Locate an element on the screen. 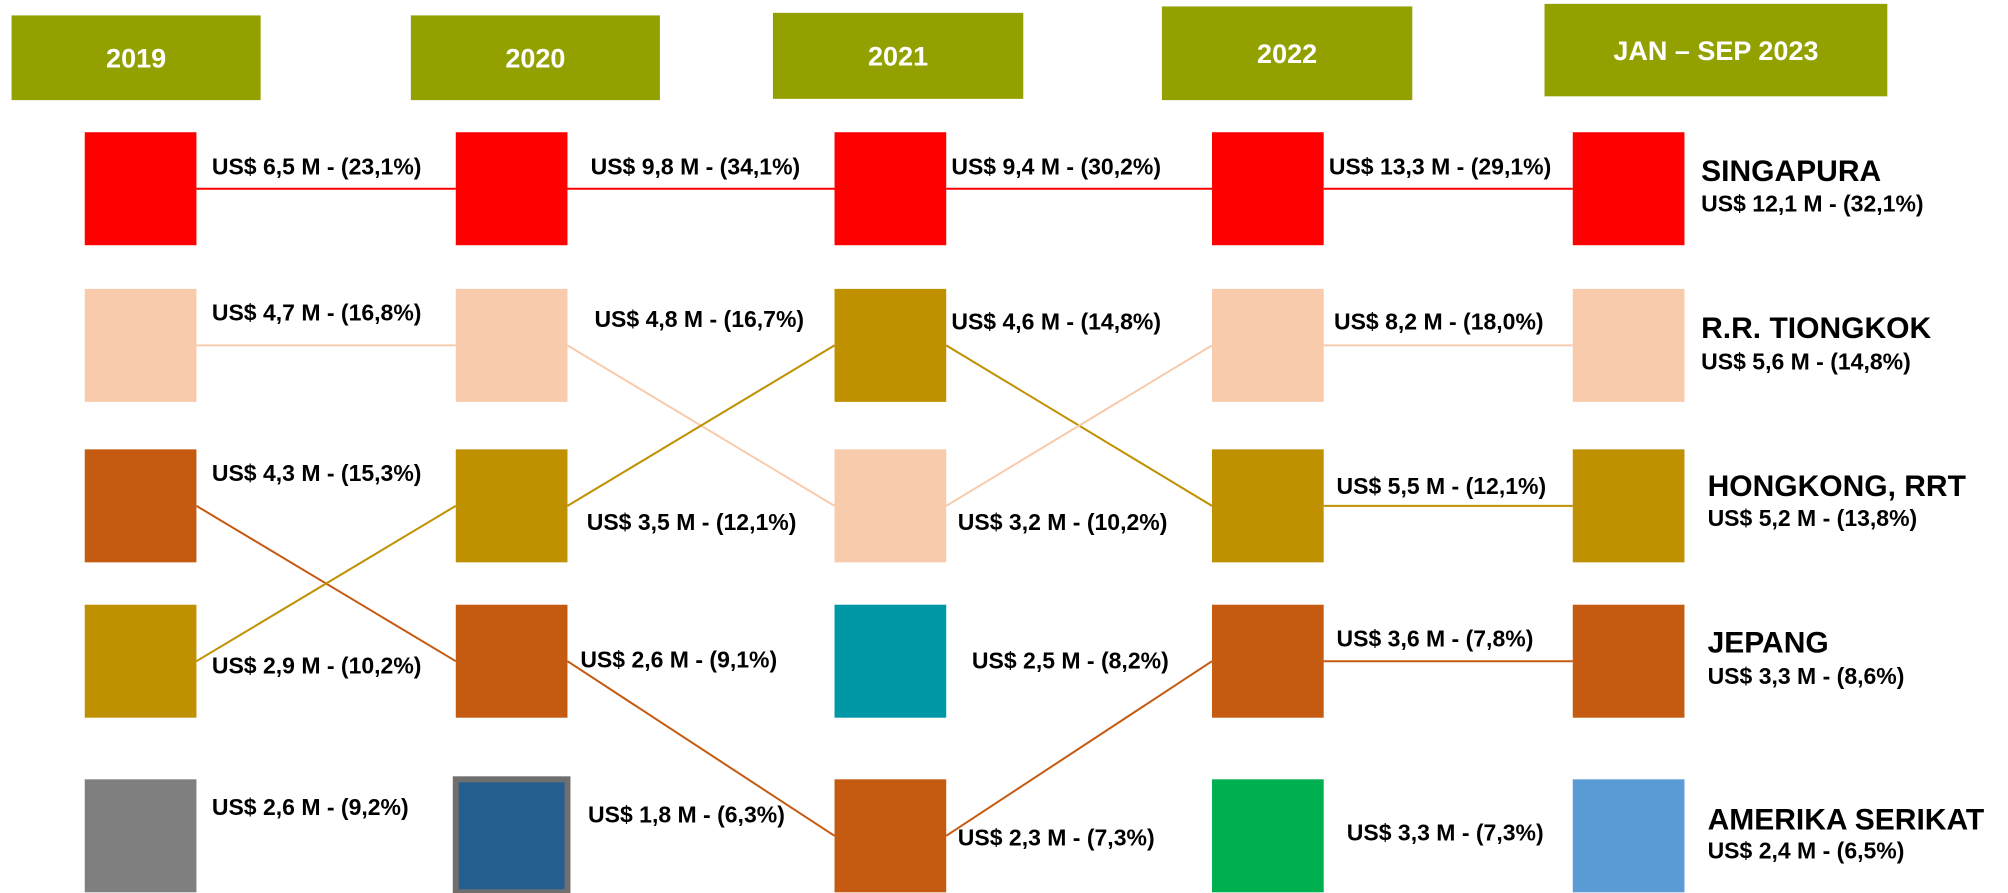  value-label: US$ 2,5 M - (8,2%) is located at coordinates (1070, 661).